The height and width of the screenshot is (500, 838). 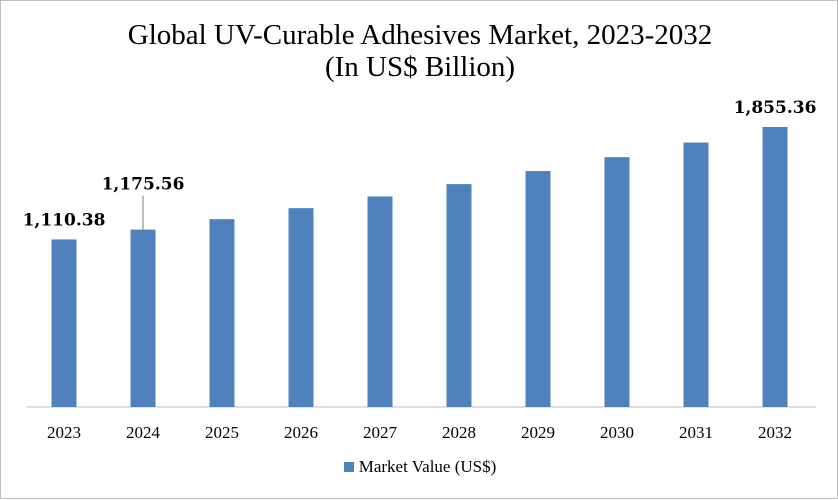 I want to click on bar-2027, so click(x=380, y=301).